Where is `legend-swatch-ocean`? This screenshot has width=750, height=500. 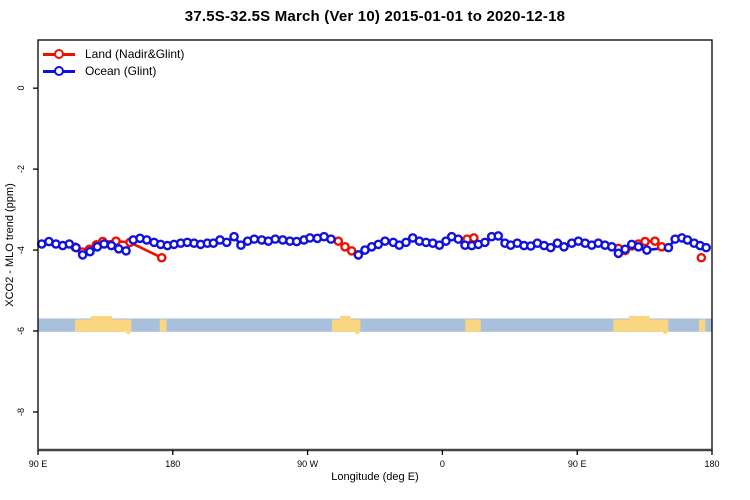
legend-swatch-ocean is located at coordinates (59, 71).